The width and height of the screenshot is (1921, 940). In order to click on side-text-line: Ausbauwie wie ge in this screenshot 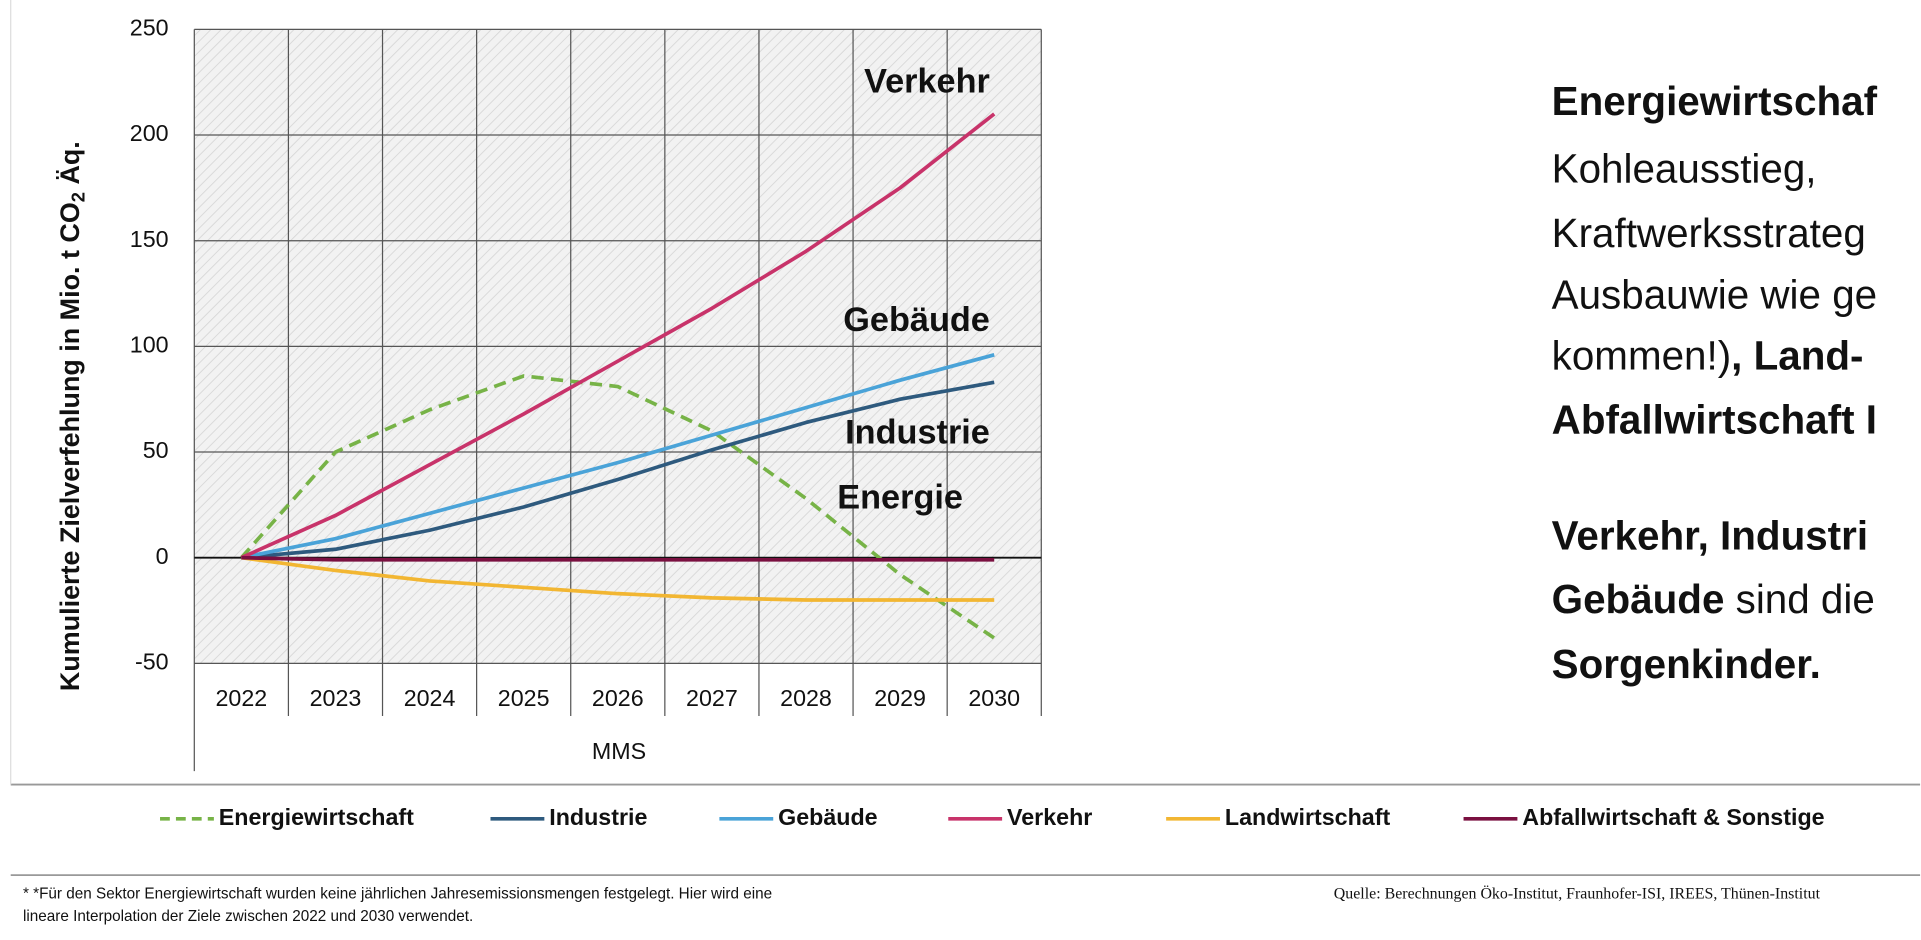, I will do `click(1714, 294)`.